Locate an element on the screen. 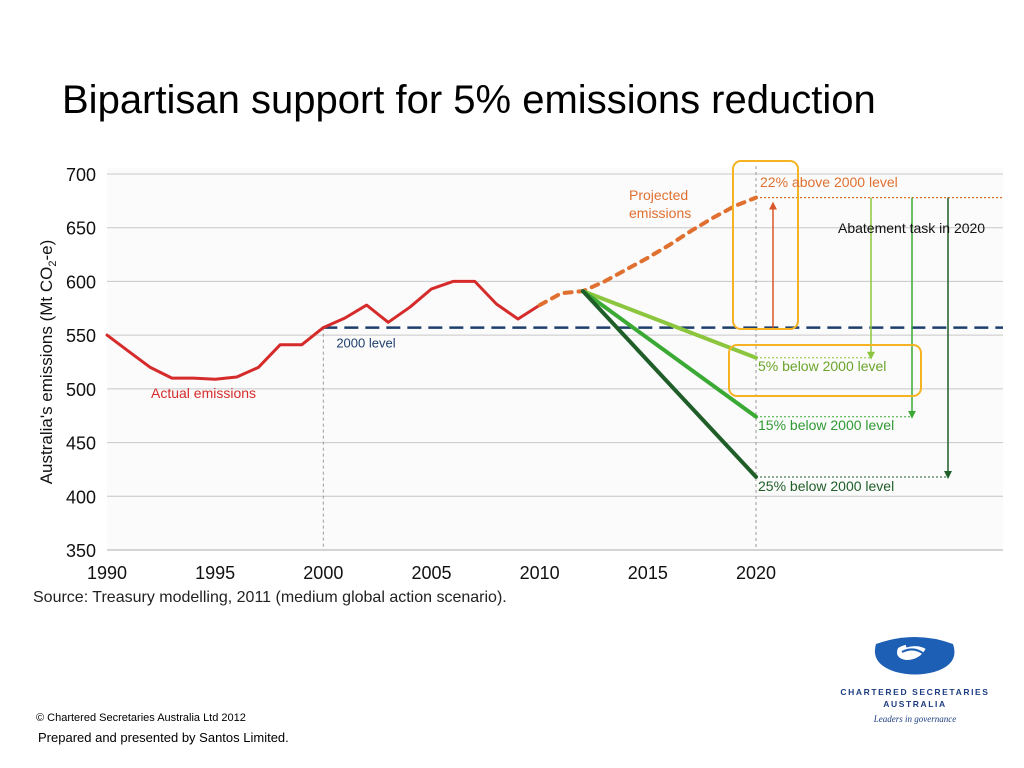  abatement-task-label: Abatement task in 2020 is located at coordinates (911, 228).